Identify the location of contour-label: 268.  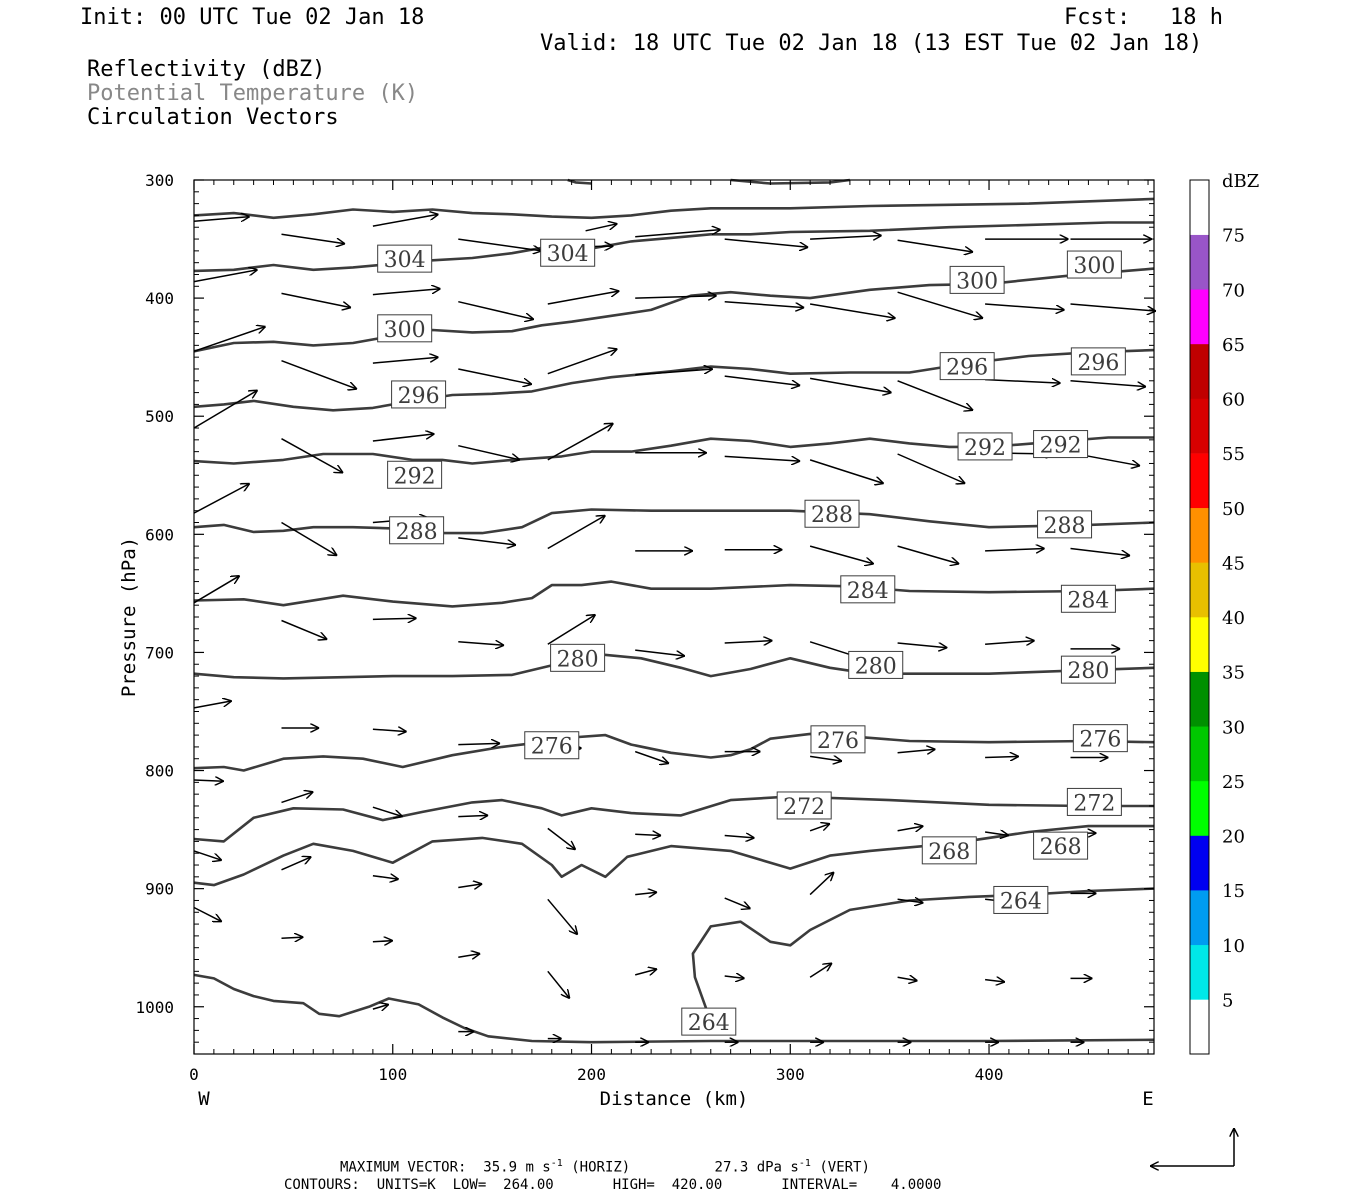
(1061, 847).